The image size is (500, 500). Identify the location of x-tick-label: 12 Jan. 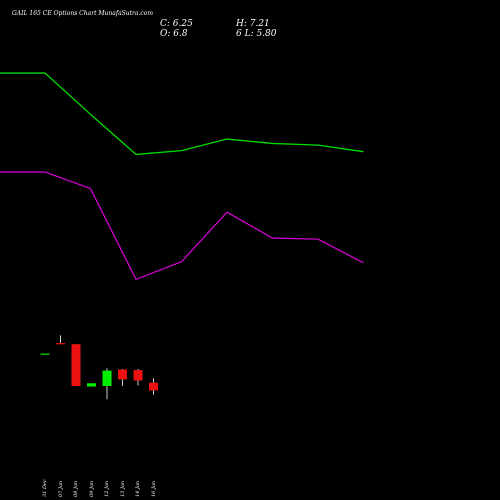
(107, 488).